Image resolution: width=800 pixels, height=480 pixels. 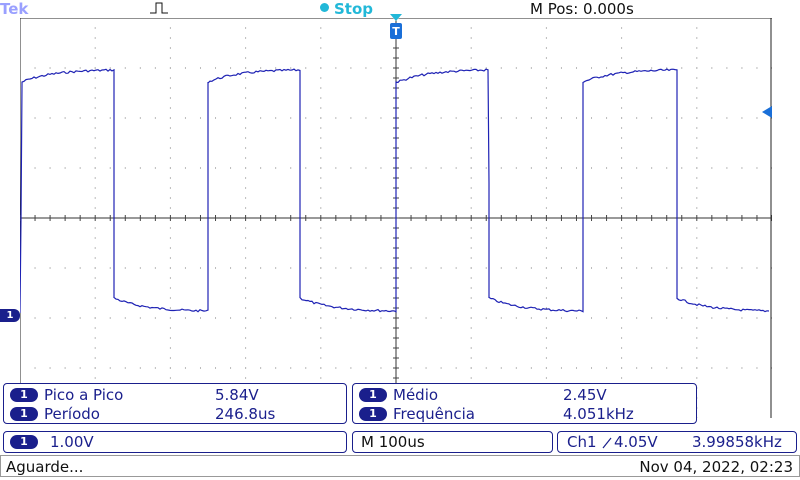 What do you see at coordinates (716, 467) in the screenshot?
I see `date-time: Nov 04, 2022, 02:23` at bounding box center [716, 467].